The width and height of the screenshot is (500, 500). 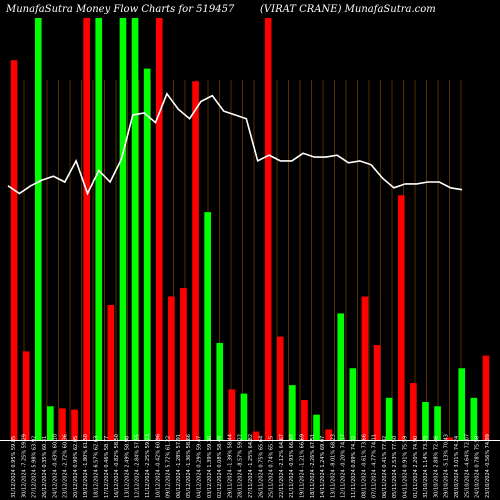 What do you see at coordinates (354, 467) in the screenshot?
I see `x-tick-label: 11/11/2024 0.89% 74.32` at bounding box center [354, 467].